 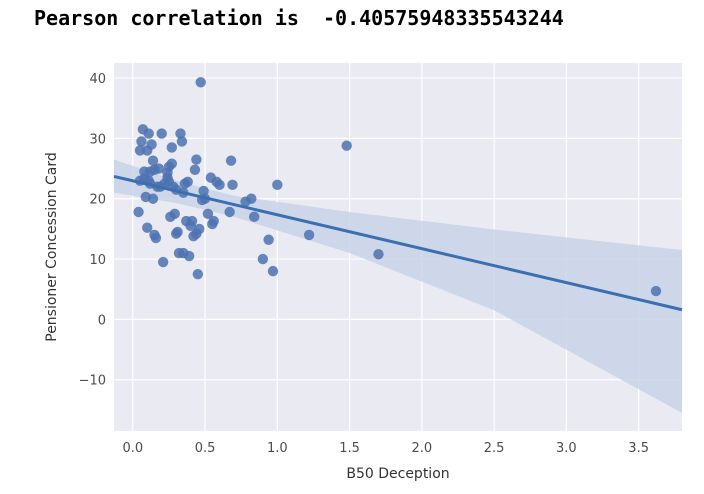 I want to click on x-tick-labels: 0.0 0.5 1.0 1.5 2.0 2.5 3.0 3.5, so click(x=385, y=448).